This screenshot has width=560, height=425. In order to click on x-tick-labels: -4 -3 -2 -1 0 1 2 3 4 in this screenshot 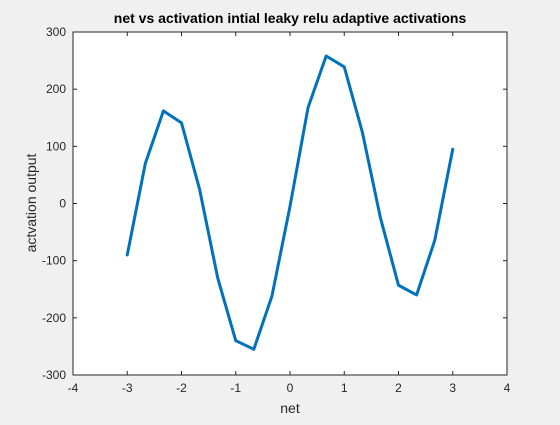, I will do `click(289, 388)`.